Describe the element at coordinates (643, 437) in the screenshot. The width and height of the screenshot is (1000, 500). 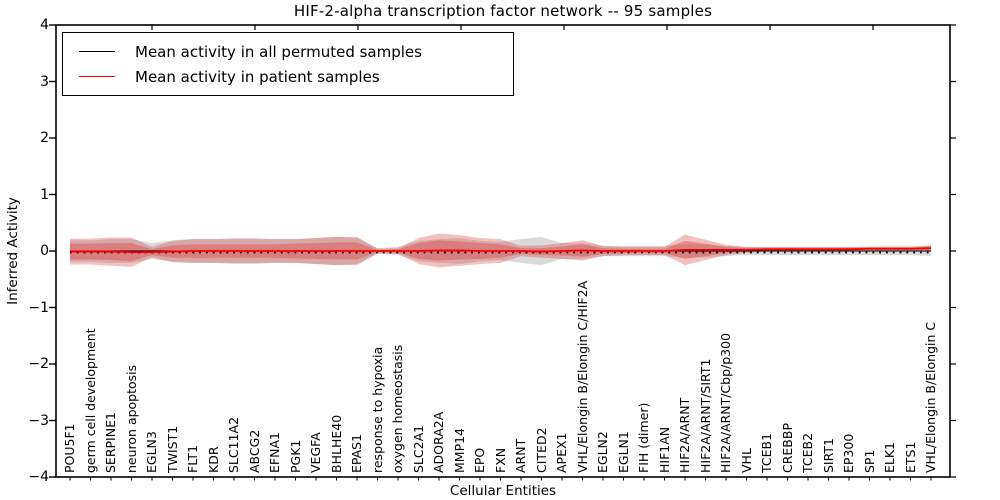
I see `x-tick-label: FIH (dimer)` at that location.